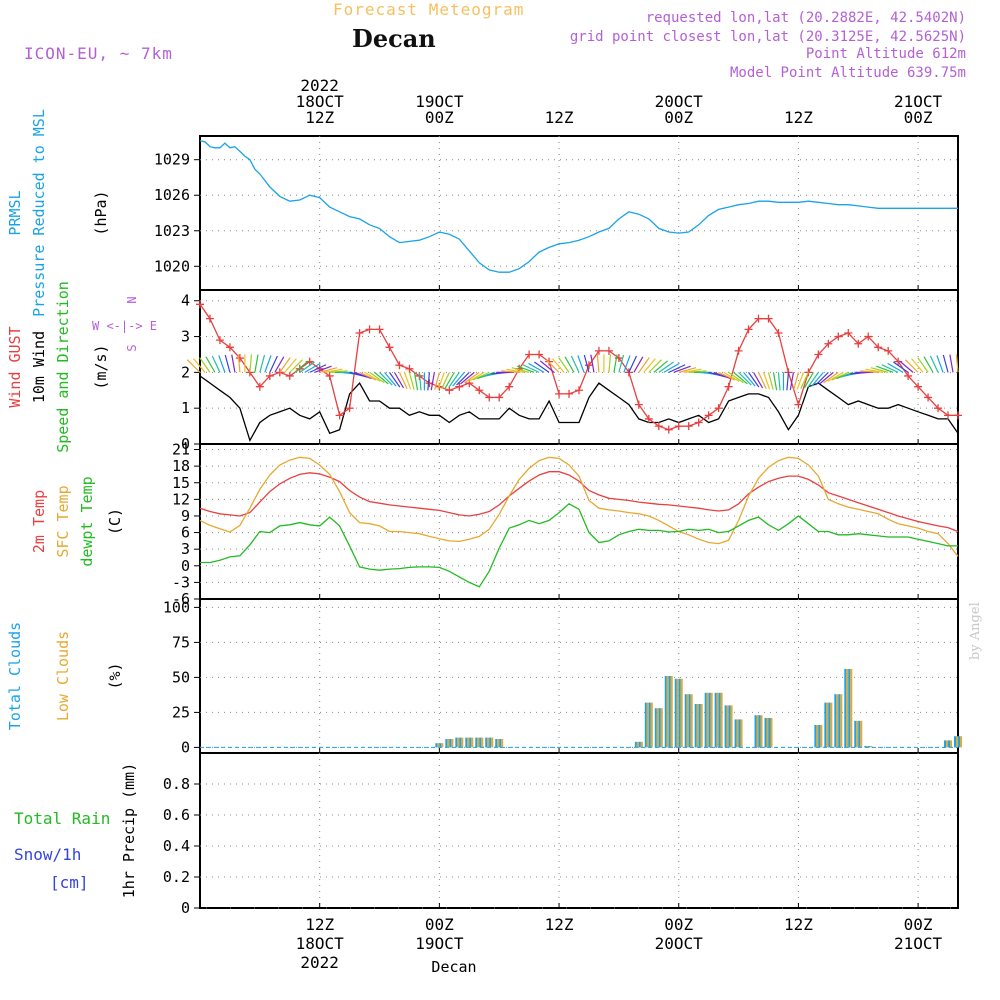 The height and width of the screenshot is (1000, 1000). I want to click on temp-ytick-label: 12, so click(181, 499).